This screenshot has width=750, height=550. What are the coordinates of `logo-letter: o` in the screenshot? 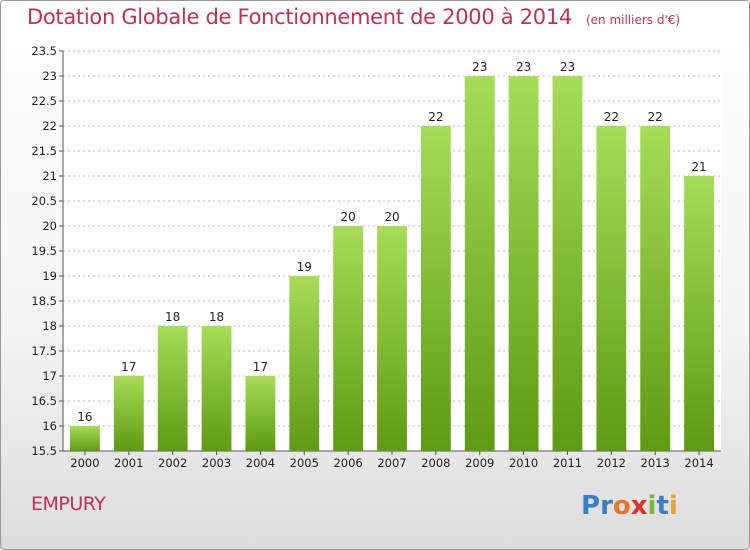 It's located at (621, 506).